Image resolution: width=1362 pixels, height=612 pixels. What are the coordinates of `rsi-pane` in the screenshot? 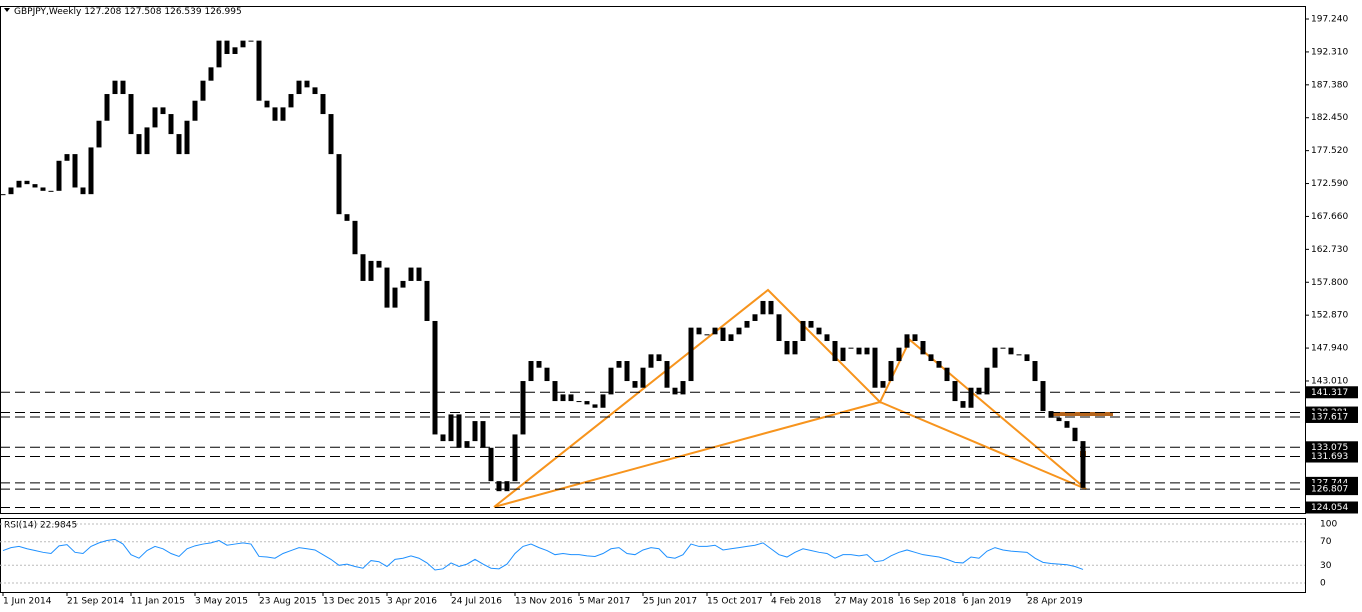 It's located at (653, 555).